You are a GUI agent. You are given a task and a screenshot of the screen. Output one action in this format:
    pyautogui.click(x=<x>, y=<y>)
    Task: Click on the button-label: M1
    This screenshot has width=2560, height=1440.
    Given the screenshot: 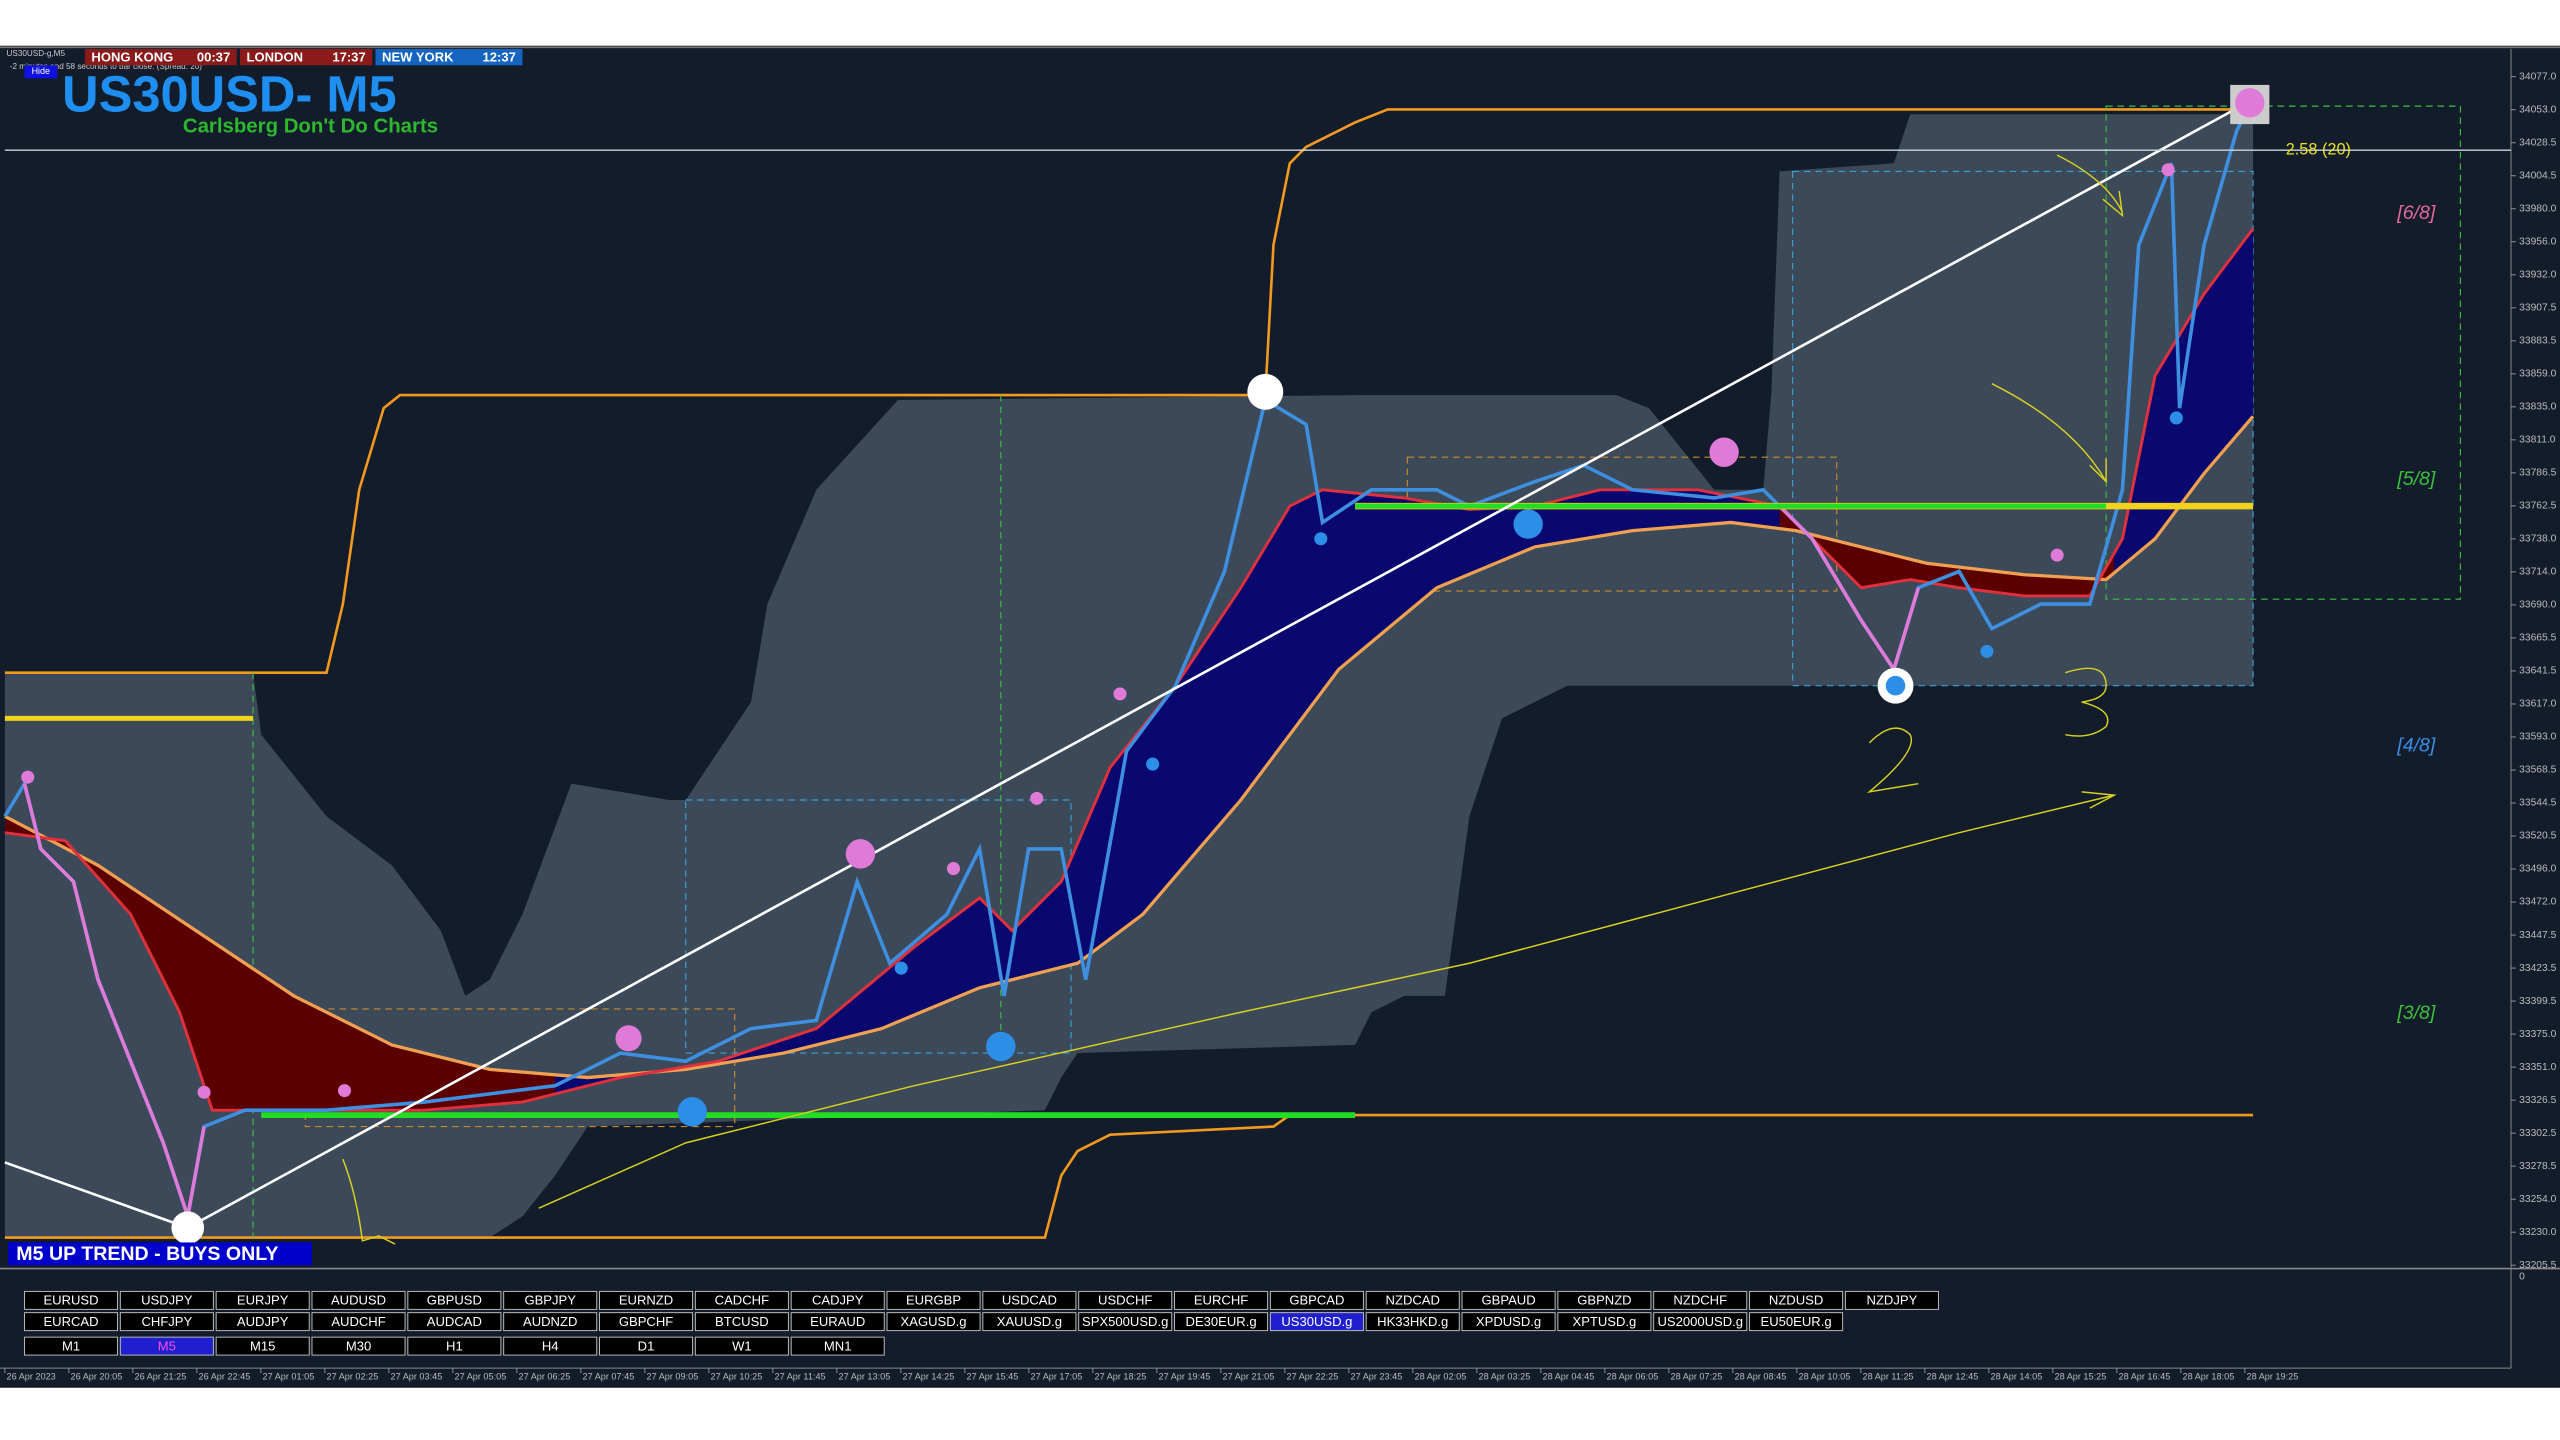 What is the action you would take?
    pyautogui.click(x=71, y=1345)
    